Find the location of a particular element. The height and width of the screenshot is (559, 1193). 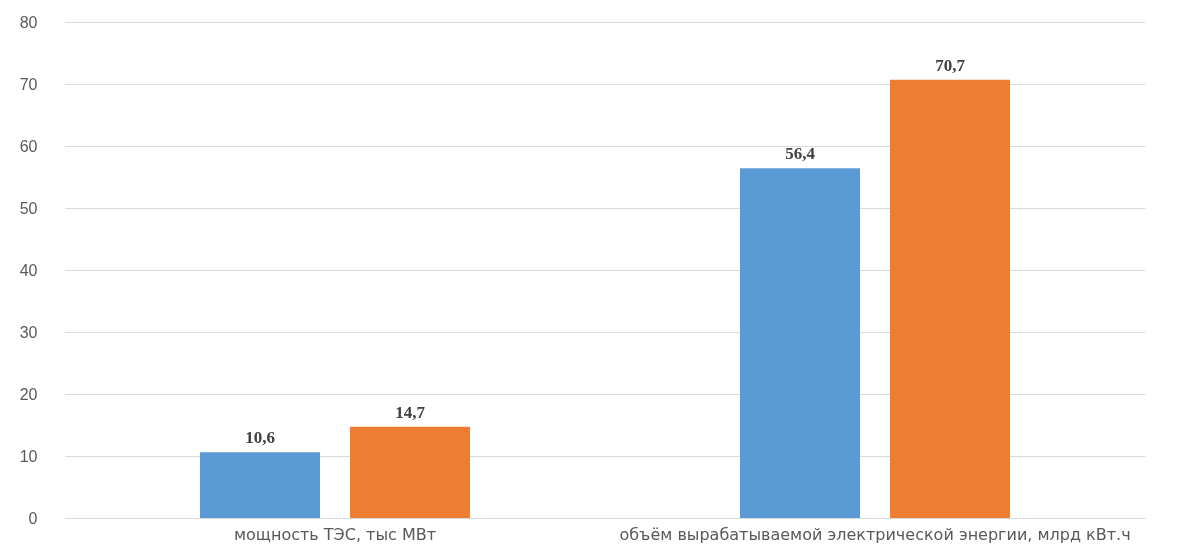

y-tick-label: 80 is located at coordinates (28, 22).